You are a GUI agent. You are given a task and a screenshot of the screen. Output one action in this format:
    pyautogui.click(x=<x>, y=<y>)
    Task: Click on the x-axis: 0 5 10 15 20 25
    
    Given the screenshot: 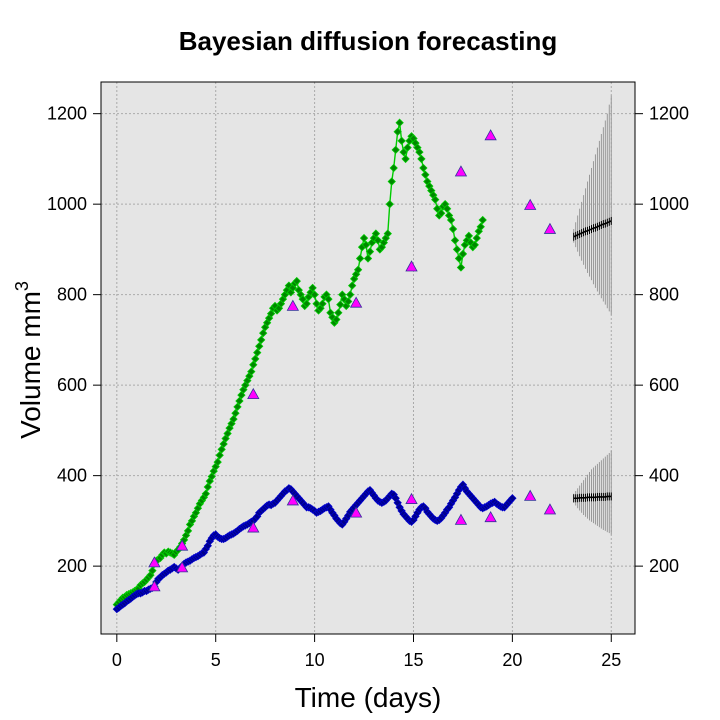 What is the action you would take?
    pyautogui.click(x=366, y=652)
    